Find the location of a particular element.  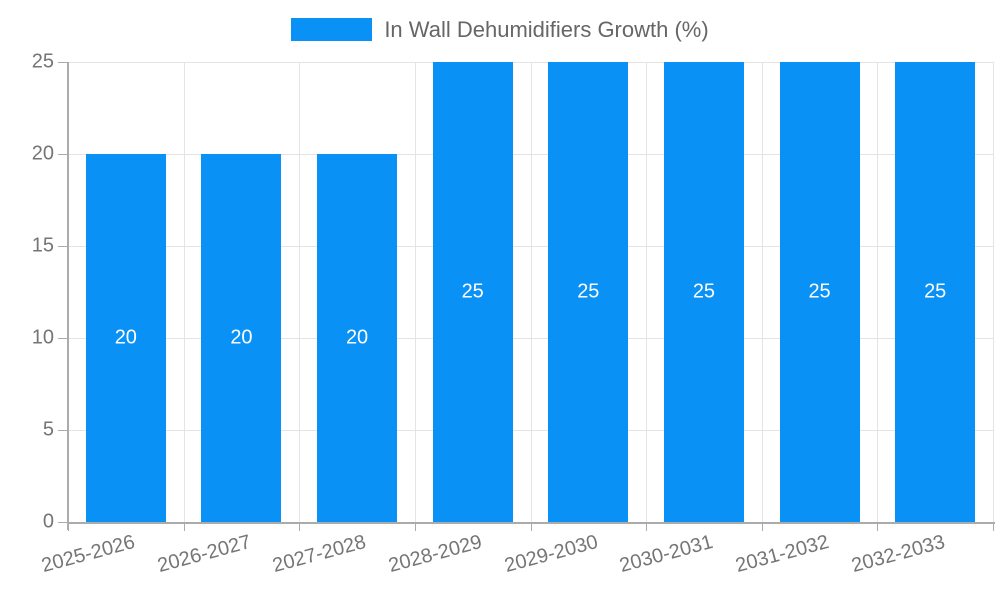

legend: In Wall Dehumidifiers Growth (%) is located at coordinates (500, 29).